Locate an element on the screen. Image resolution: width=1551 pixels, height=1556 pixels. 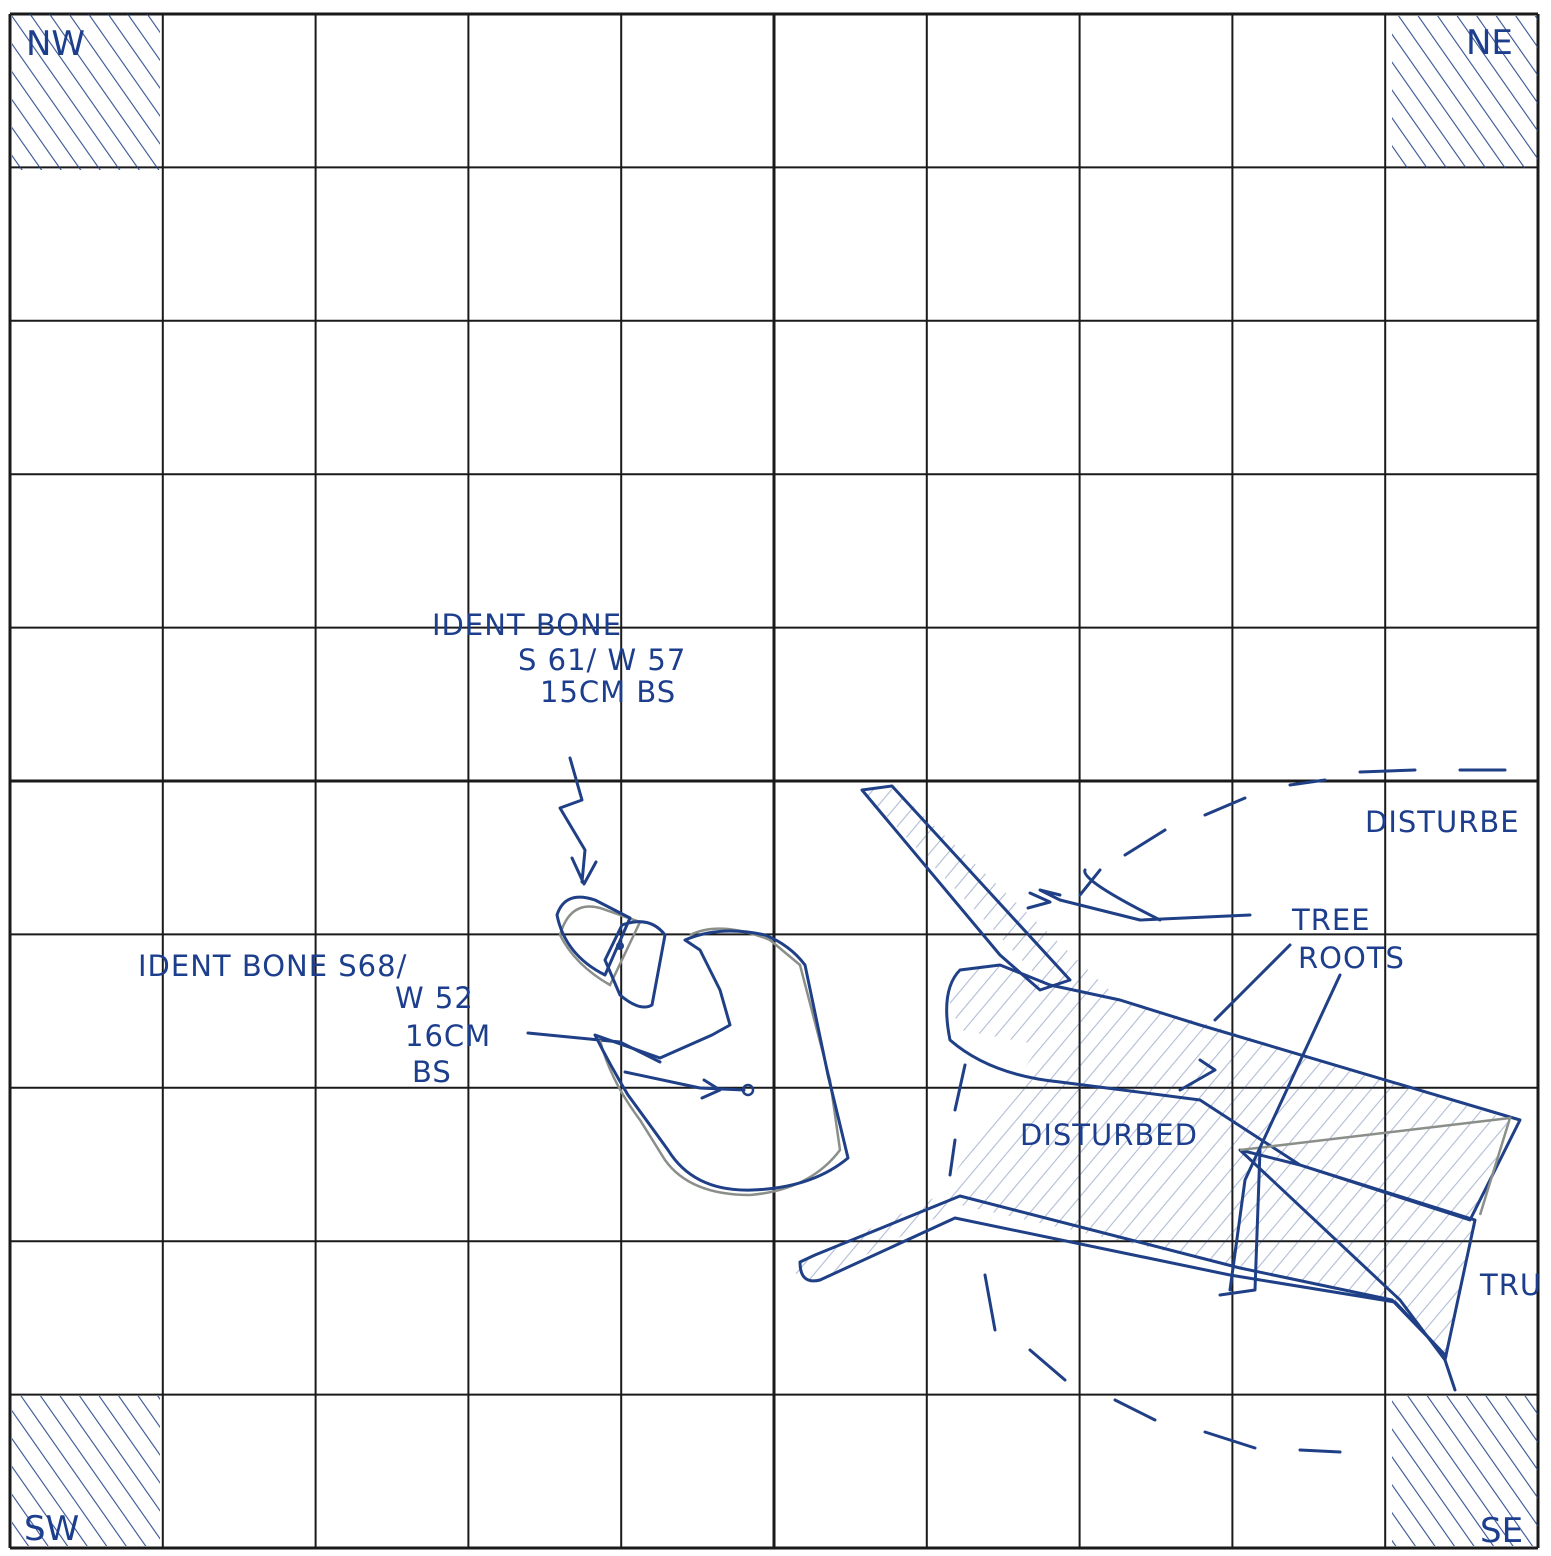
bone-outlines is located at coordinates (702, 1046).